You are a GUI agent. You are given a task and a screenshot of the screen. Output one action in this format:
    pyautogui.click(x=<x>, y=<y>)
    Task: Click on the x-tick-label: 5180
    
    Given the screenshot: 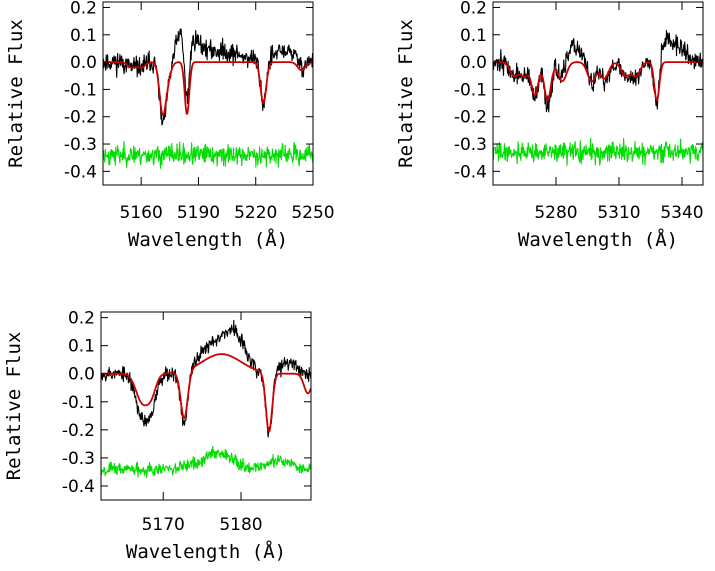 What is the action you would take?
    pyautogui.click(x=240, y=525)
    